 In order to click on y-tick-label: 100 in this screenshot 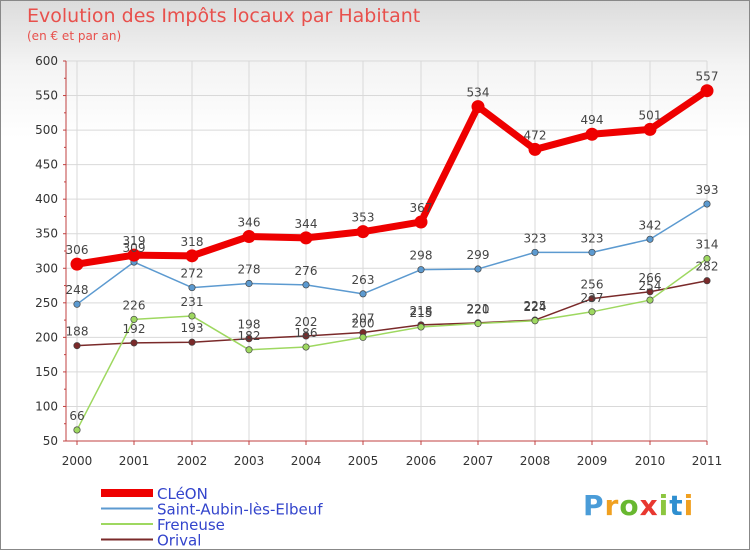, I will do `click(46, 406)`.